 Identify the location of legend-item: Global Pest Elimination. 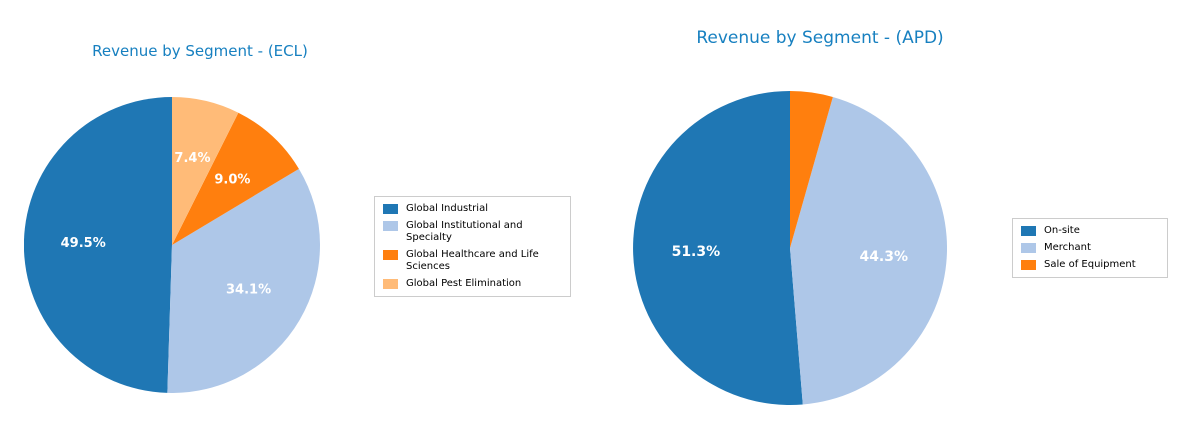
(472, 284).